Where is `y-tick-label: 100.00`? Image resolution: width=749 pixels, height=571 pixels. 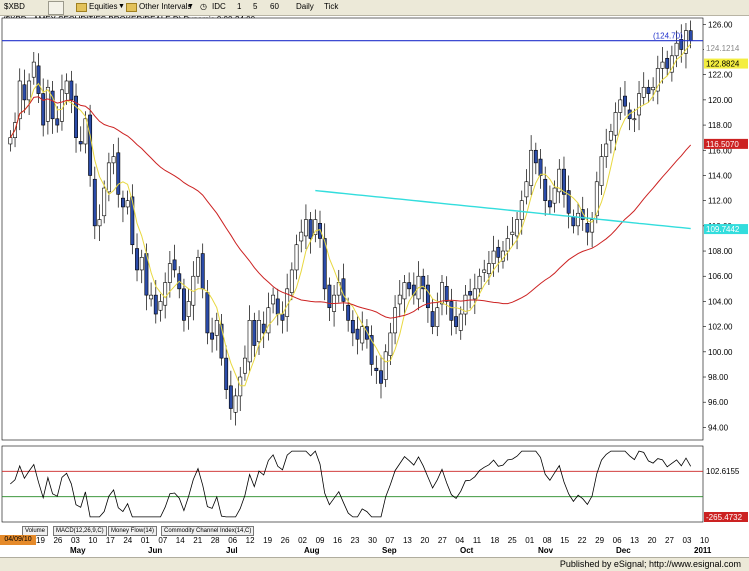 y-tick-label: 100.00 is located at coordinates (720, 352).